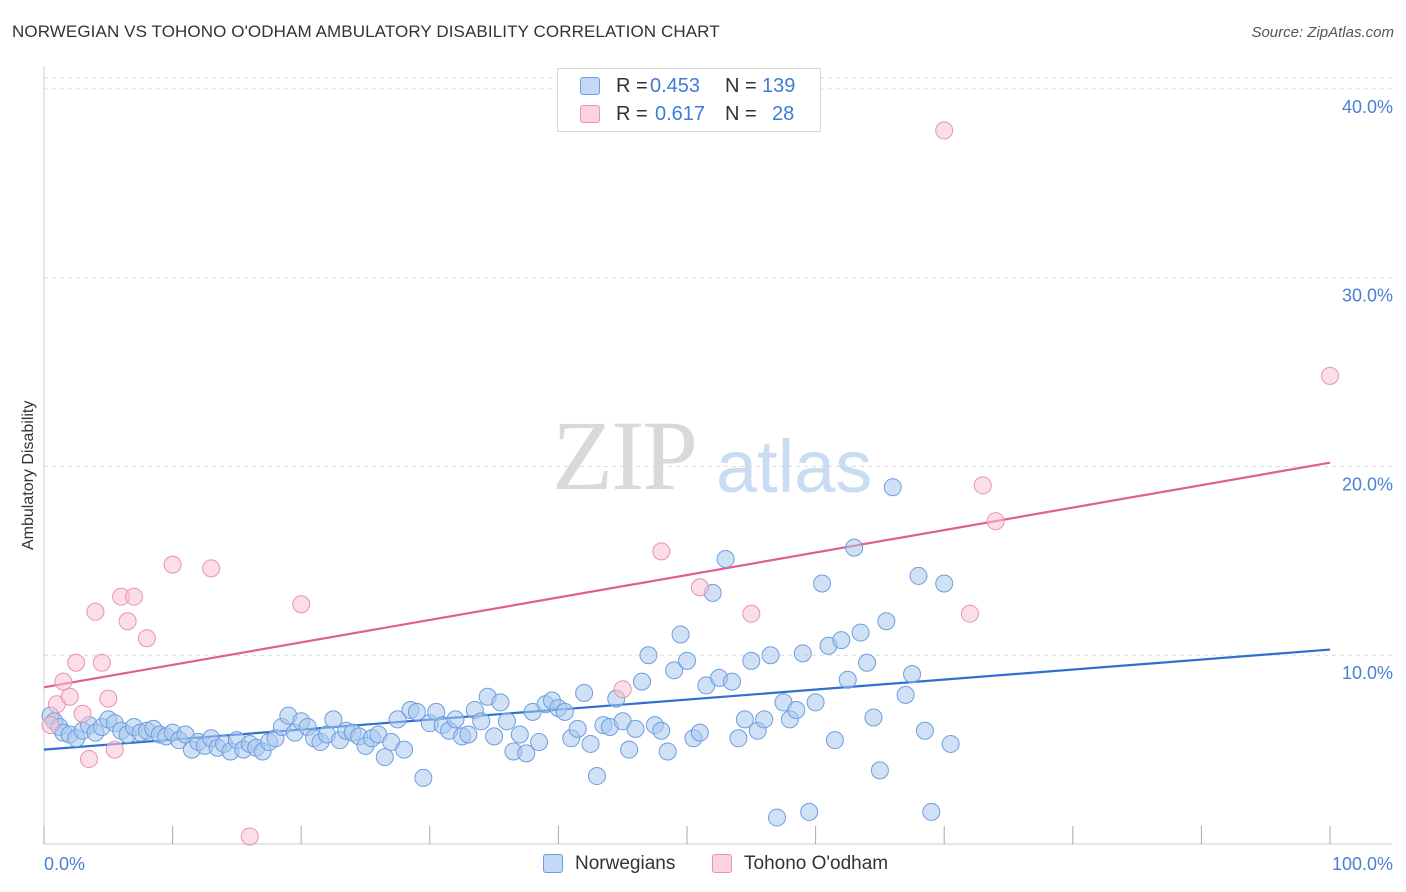 Image resolution: width=1406 pixels, height=892 pixels. I want to click on series-legend: Norwegians Tohono O'odham, so click(703, 865).